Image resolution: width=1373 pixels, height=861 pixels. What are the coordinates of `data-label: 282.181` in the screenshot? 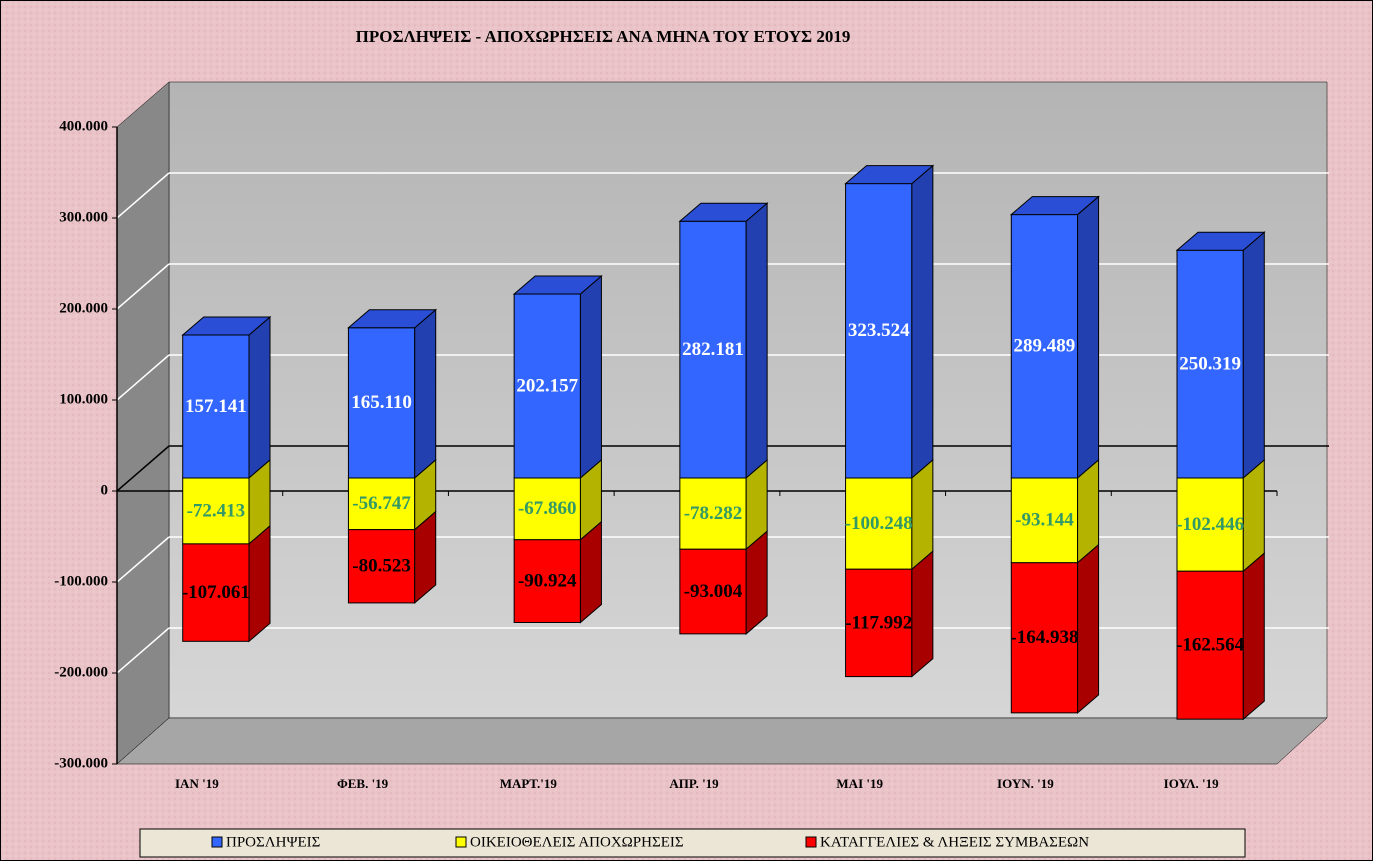 It's located at (713, 349).